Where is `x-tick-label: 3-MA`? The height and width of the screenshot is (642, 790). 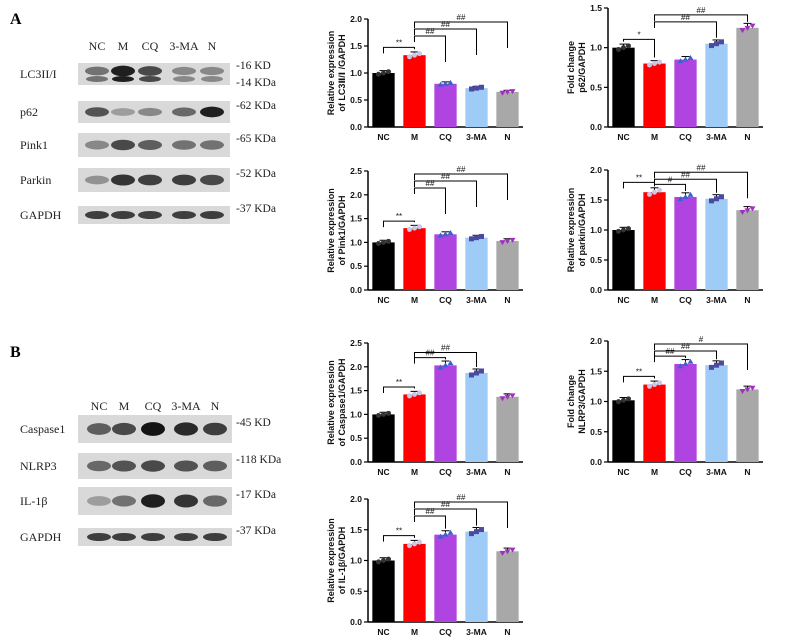
x-tick-label: 3-MA is located at coordinates (716, 300).